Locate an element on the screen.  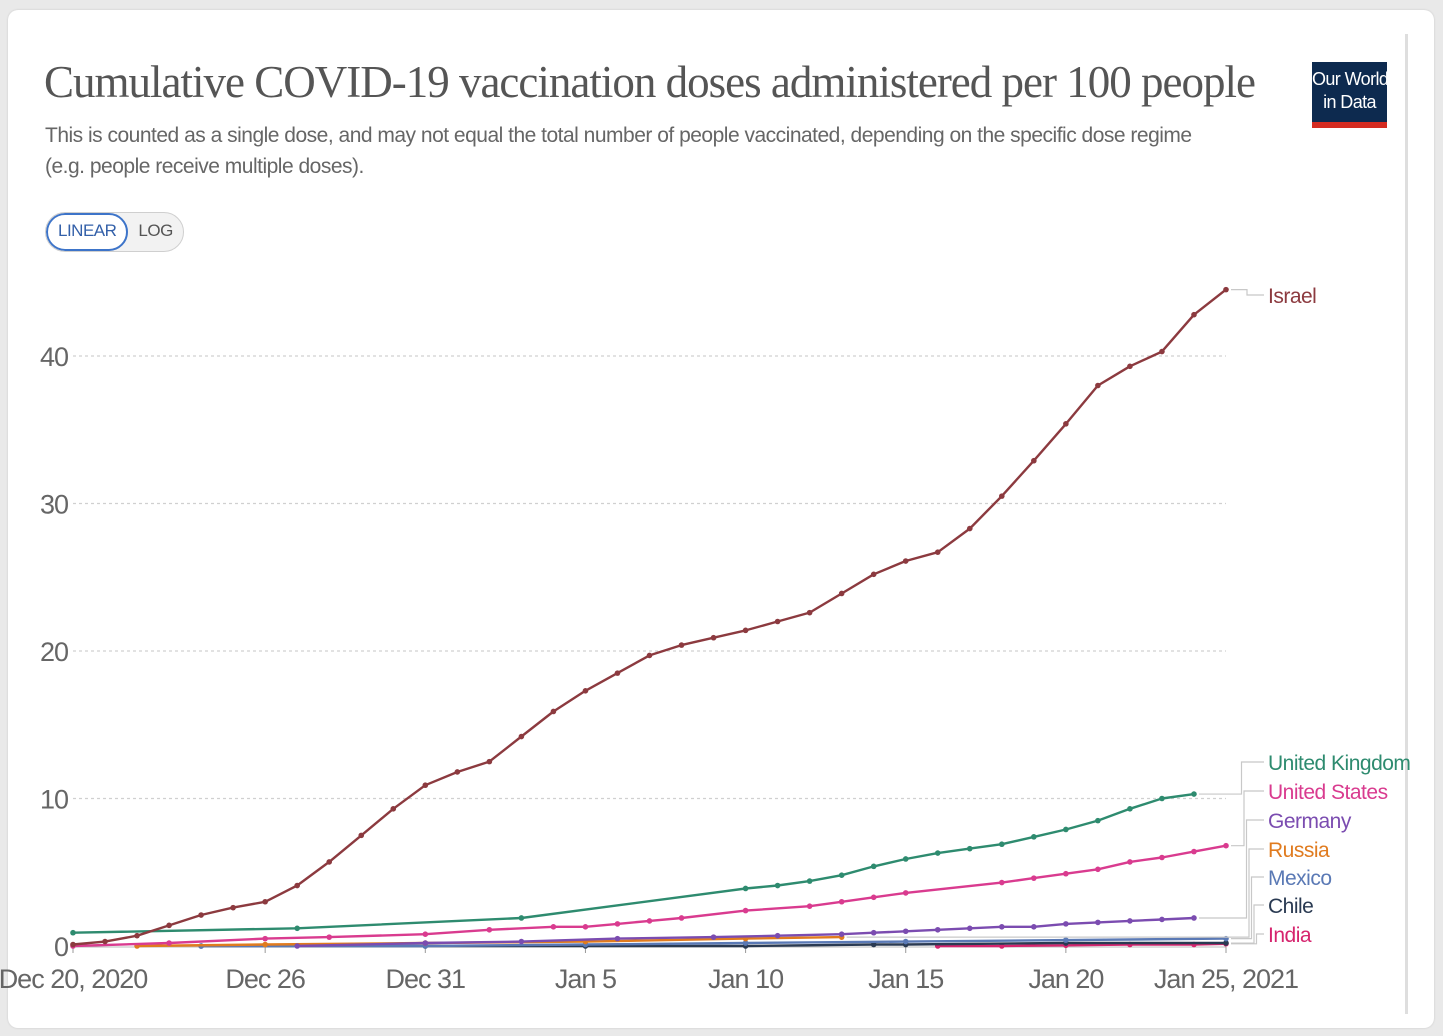
x-tick-label: Dec 20, 2020 is located at coordinates (73, 979).